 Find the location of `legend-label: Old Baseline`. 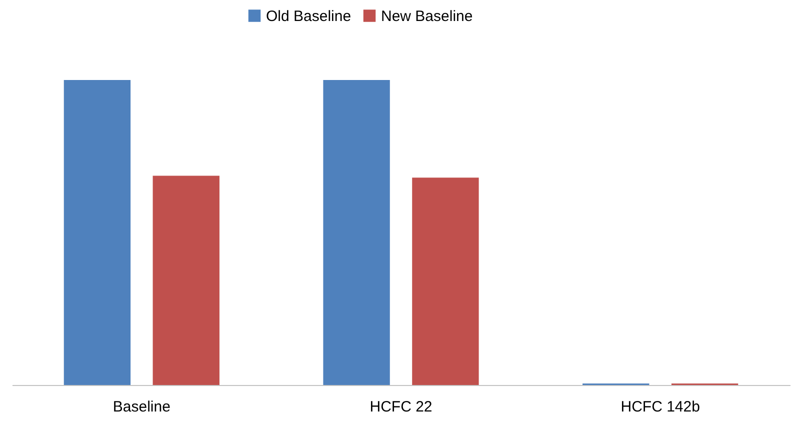

legend-label: Old Baseline is located at coordinates (309, 16).